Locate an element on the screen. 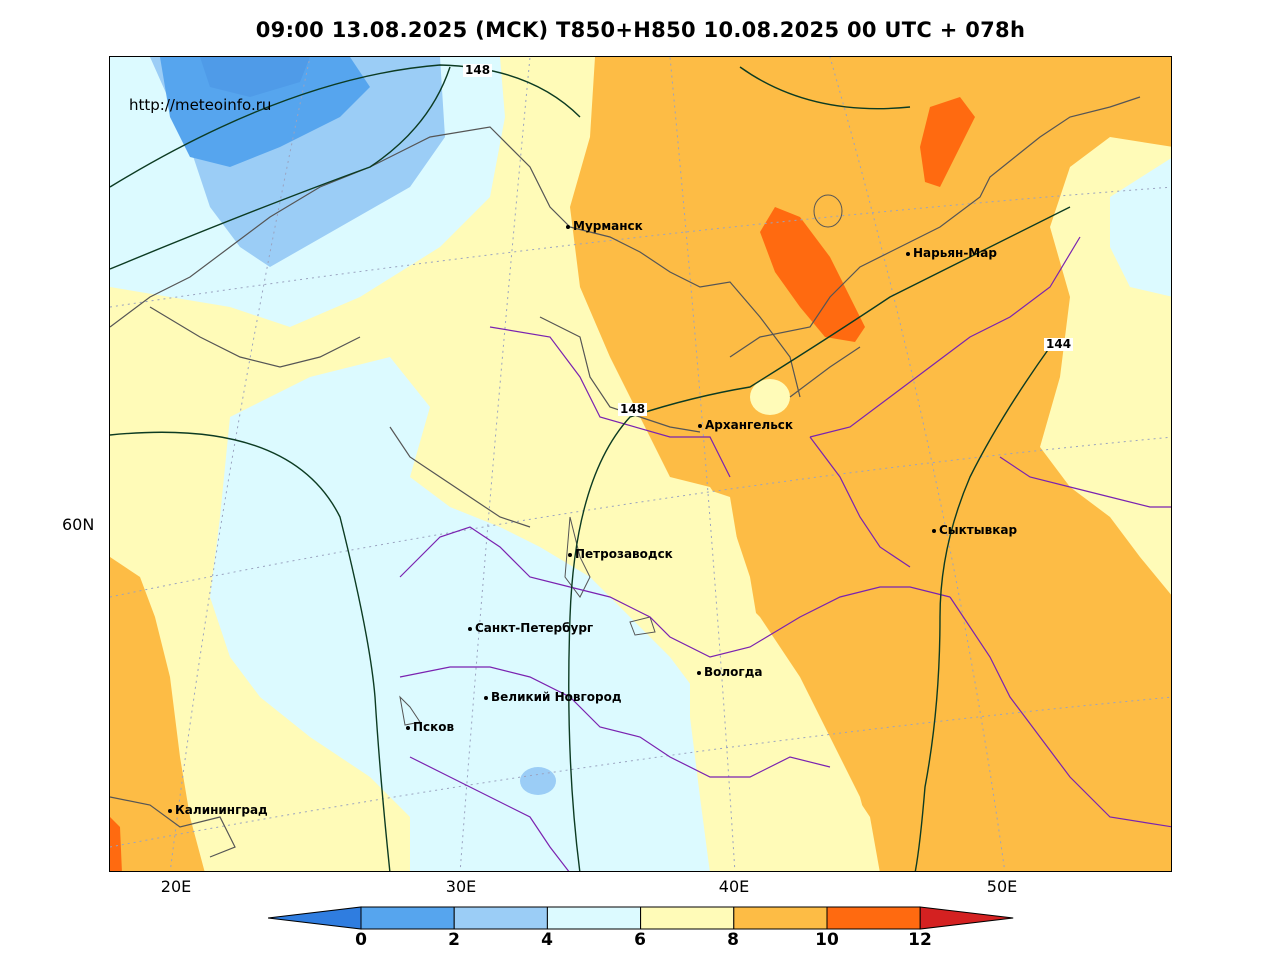 The width and height of the screenshot is (1281, 963). band-10-12-west is located at coordinates (116, 844).